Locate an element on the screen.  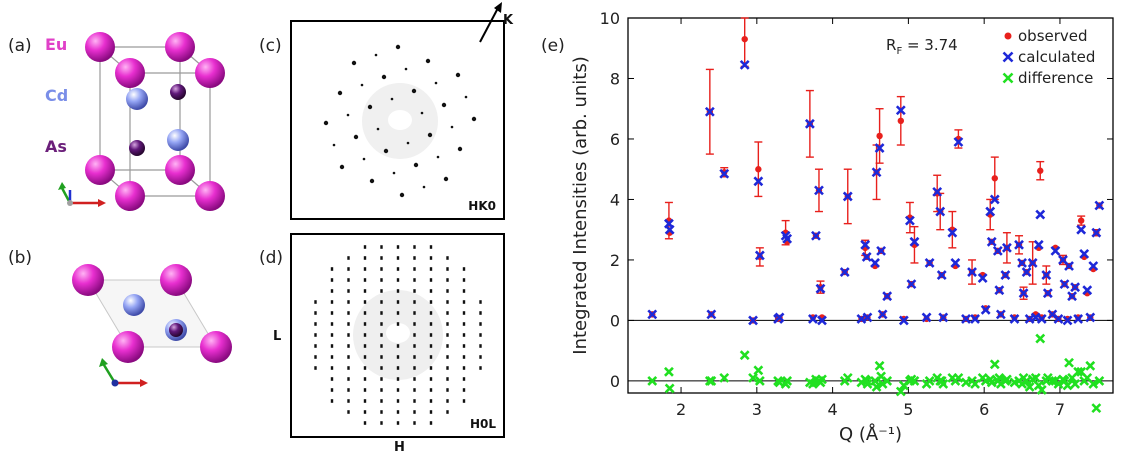
k-axis-label: K is located at coordinates (508, 20).